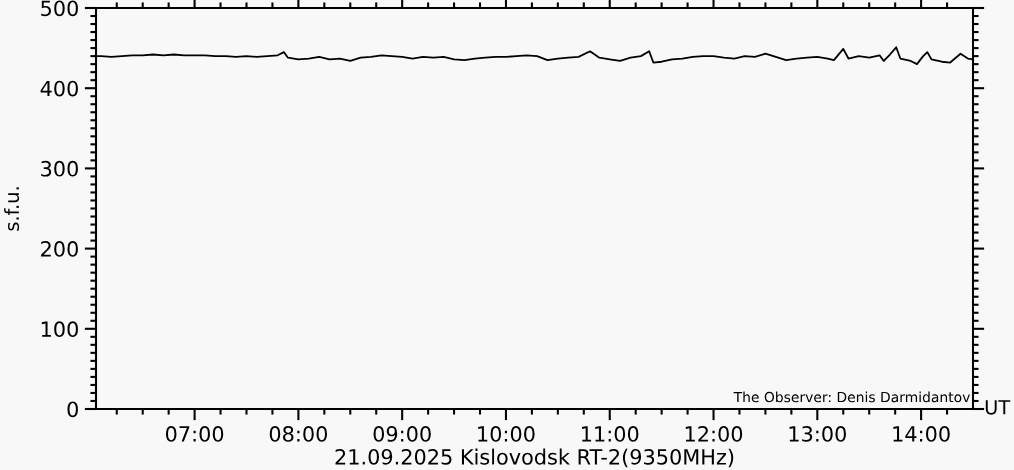  What do you see at coordinates (12, 209) in the screenshot?
I see `y-axis-title: s.f.u.` at bounding box center [12, 209].